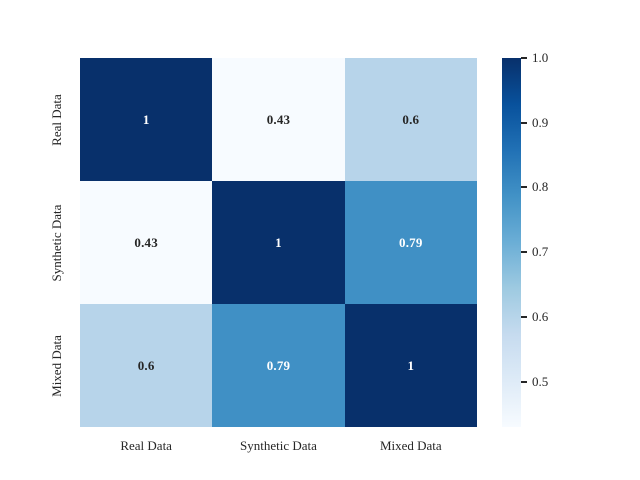 This screenshot has height=480, width=640. I want to click on colorbar-tick-label: 0.7, so click(540, 252).